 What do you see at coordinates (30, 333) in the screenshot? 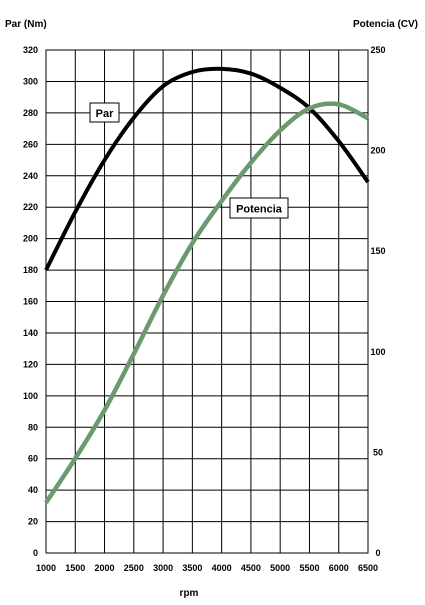
I see `y-left-tick-label: 140` at bounding box center [30, 333].